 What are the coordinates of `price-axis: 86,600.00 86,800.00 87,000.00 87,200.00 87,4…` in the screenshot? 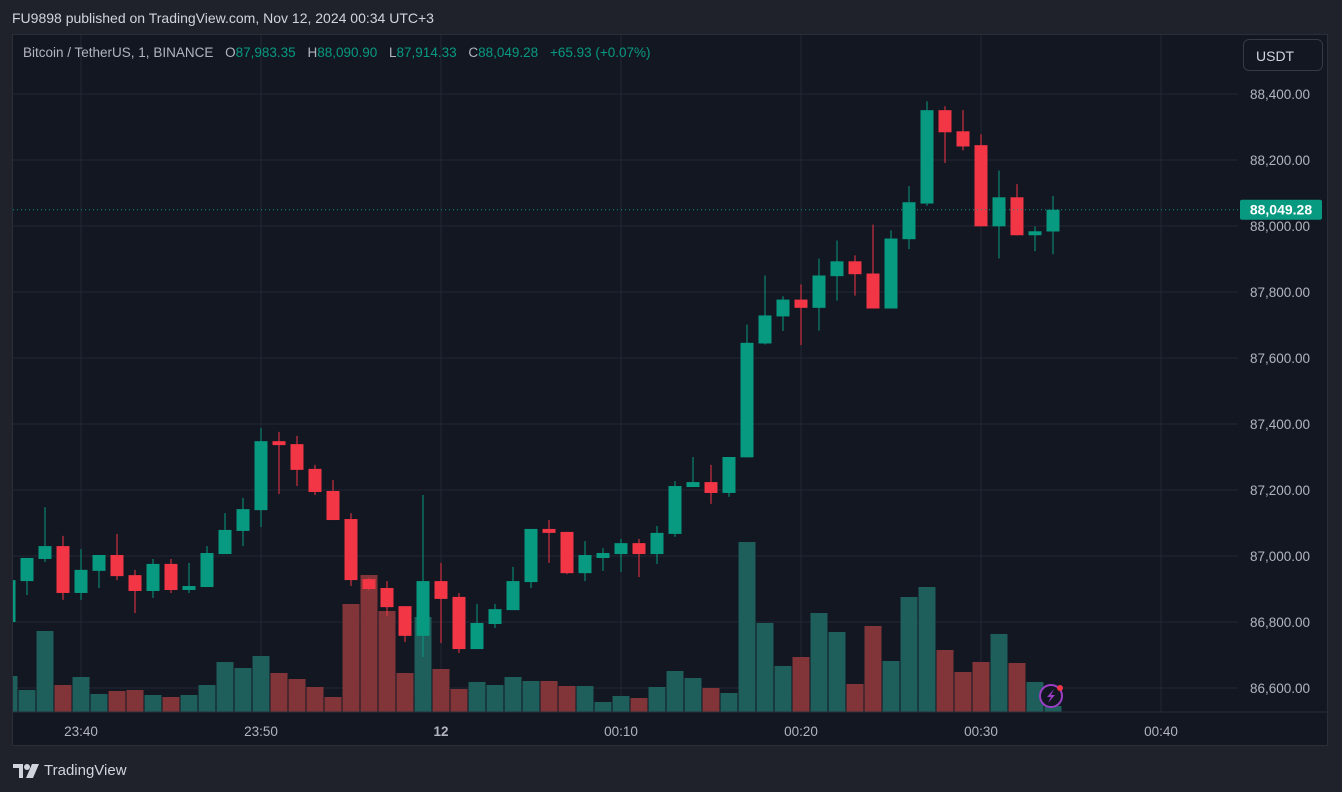 It's located at (1280, 391).